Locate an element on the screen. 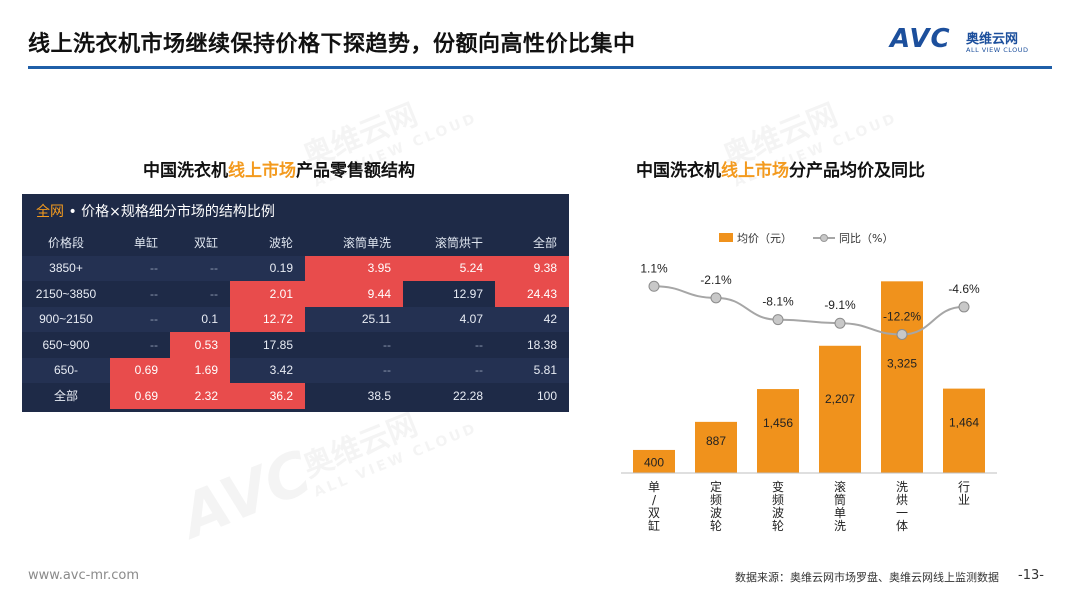 The height and width of the screenshot is (608, 1080). category-label-char: 轮 is located at coordinates (716, 526).